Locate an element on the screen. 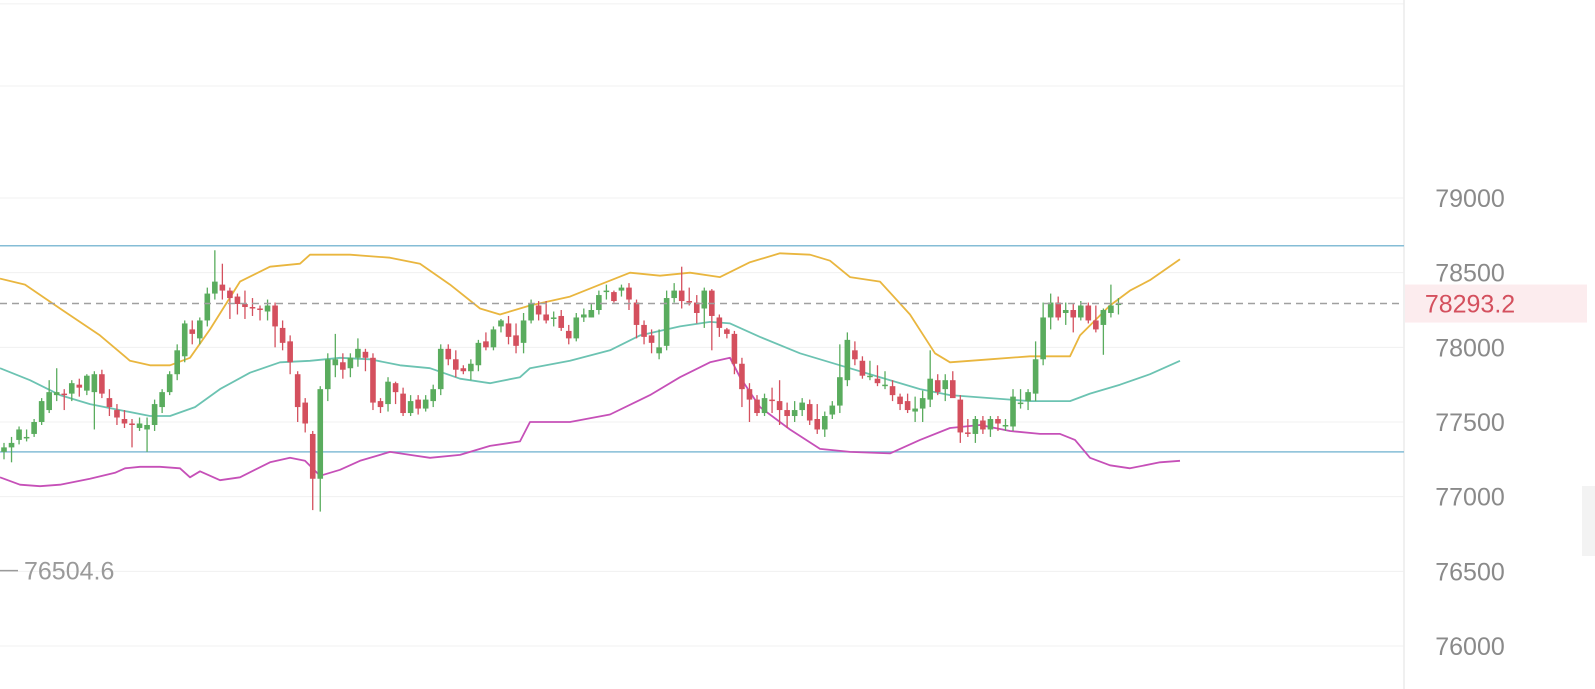  price-axis: 79000 78500 78000 77500 77000 76500 76000 is located at coordinates (1470, 423).